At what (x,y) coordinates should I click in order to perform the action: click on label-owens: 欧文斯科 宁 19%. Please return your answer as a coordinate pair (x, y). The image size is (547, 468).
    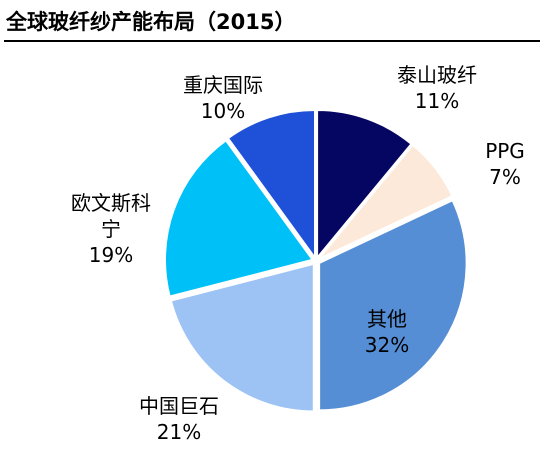
    Looking at the image, I should click on (111, 229).